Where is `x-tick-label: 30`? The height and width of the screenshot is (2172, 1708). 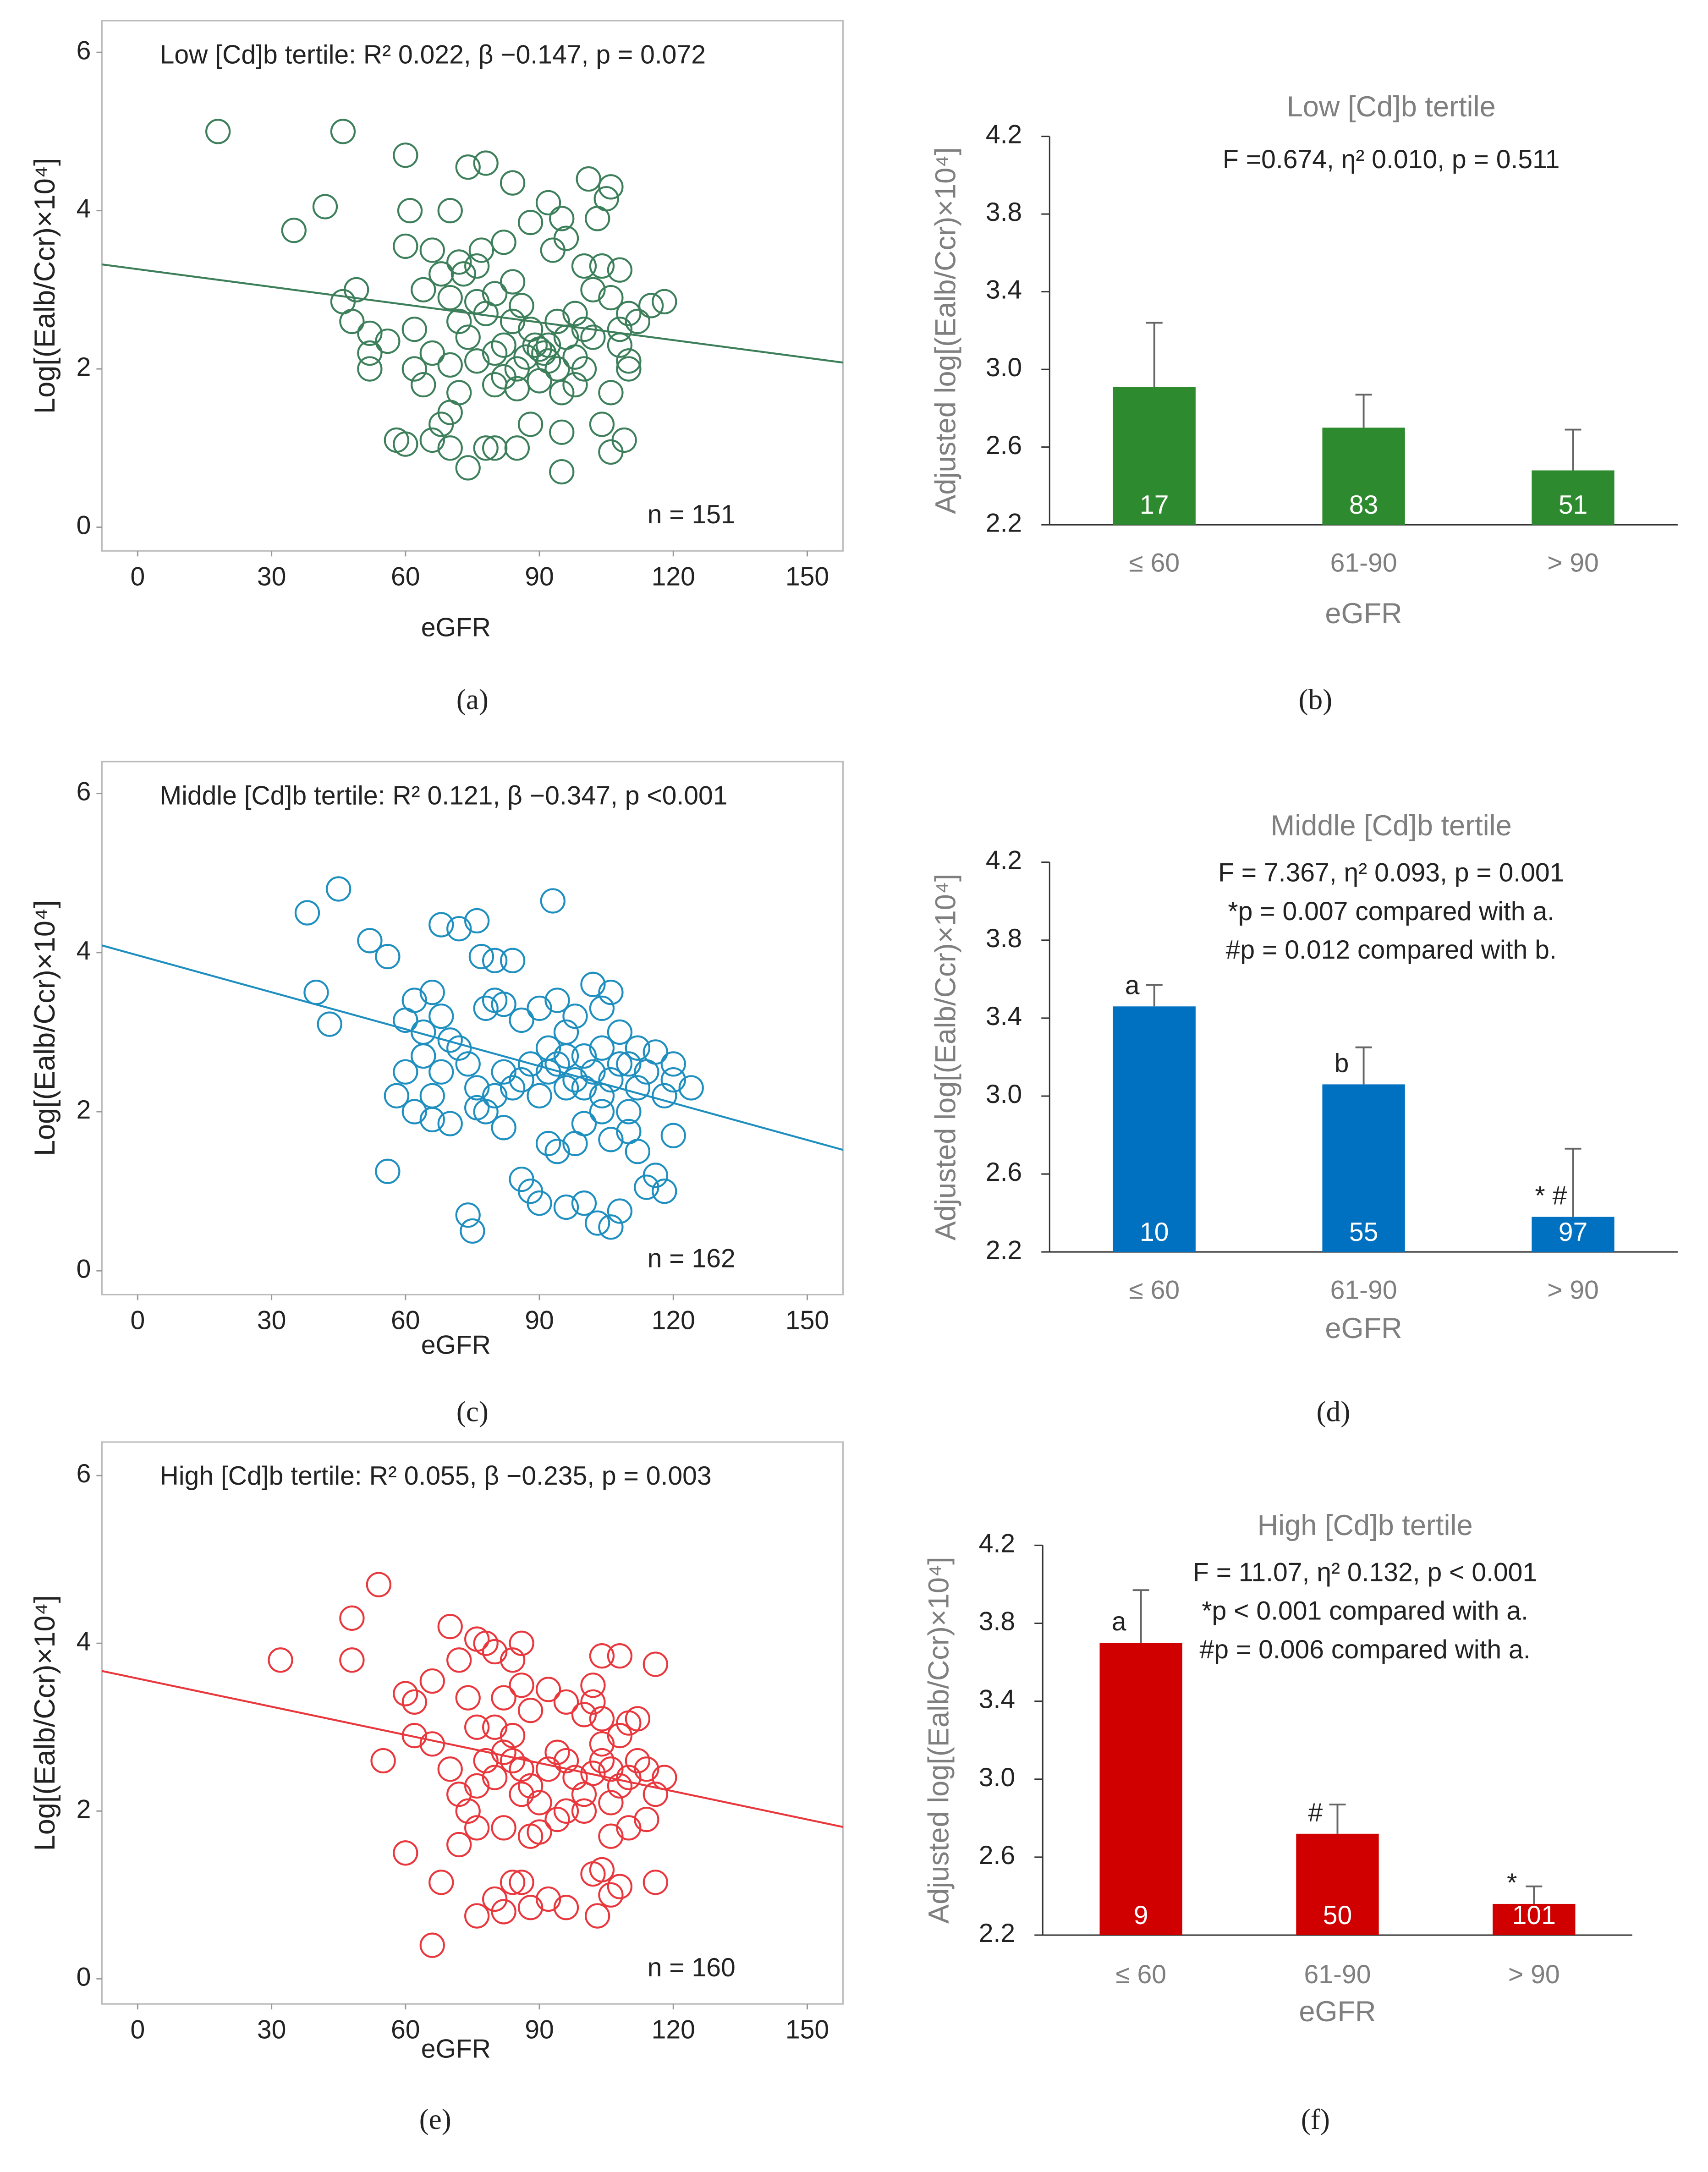
x-tick-label: 30 is located at coordinates (271, 1320).